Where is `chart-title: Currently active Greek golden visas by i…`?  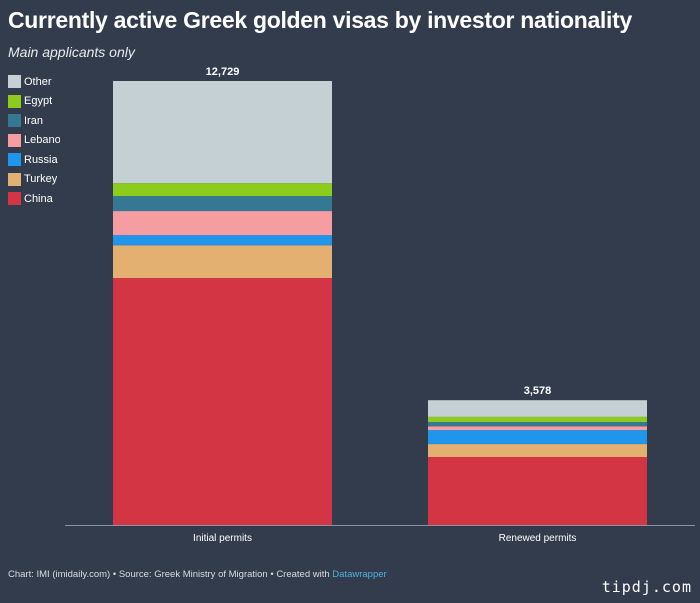 chart-title: Currently active Greek golden visas by i… is located at coordinates (320, 20).